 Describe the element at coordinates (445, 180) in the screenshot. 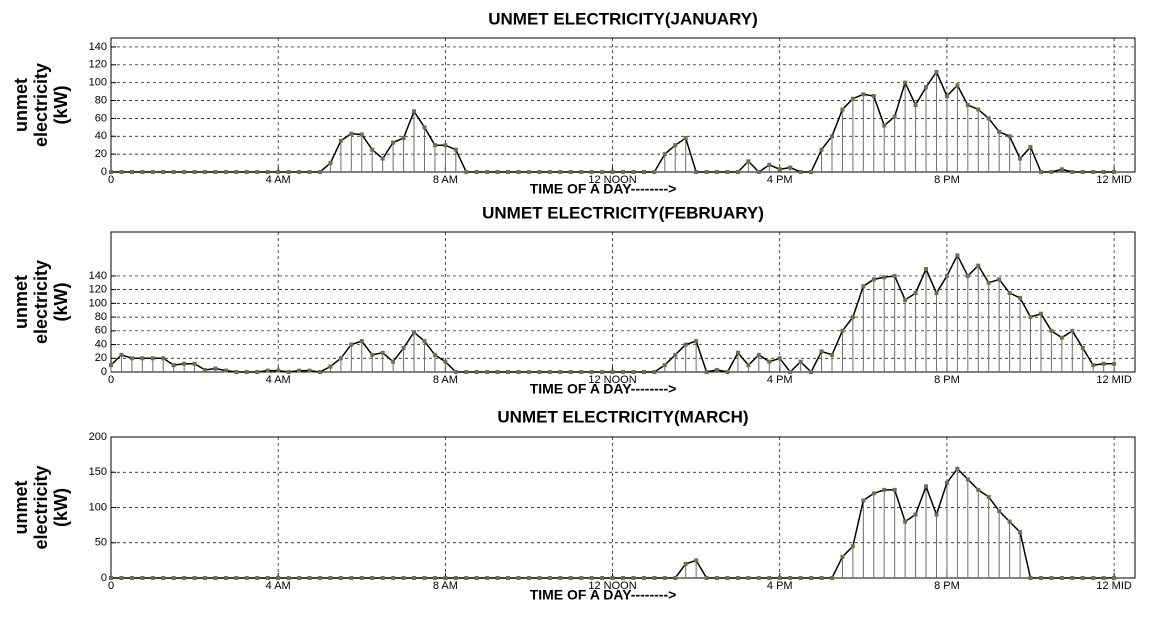

I see `x-tick-label: 8 AM` at that location.